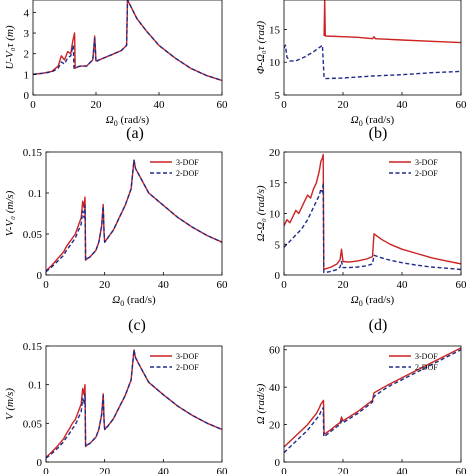  Describe the element at coordinates (278, 96) in the screenshot. I see `y-tick-label-b: 5` at that location.